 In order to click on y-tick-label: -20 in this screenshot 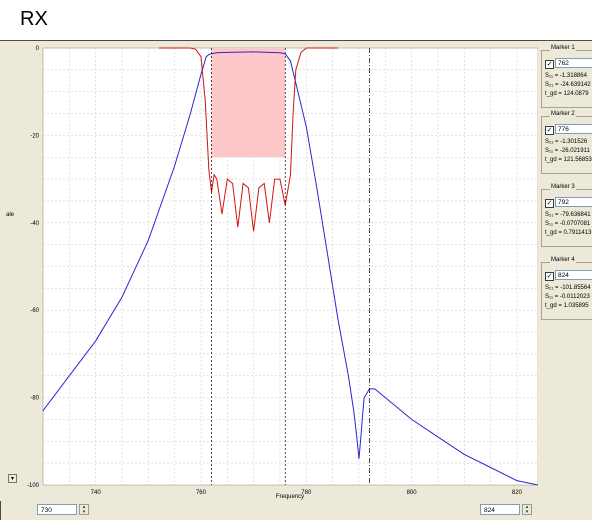, I will do `click(34, 136)`.